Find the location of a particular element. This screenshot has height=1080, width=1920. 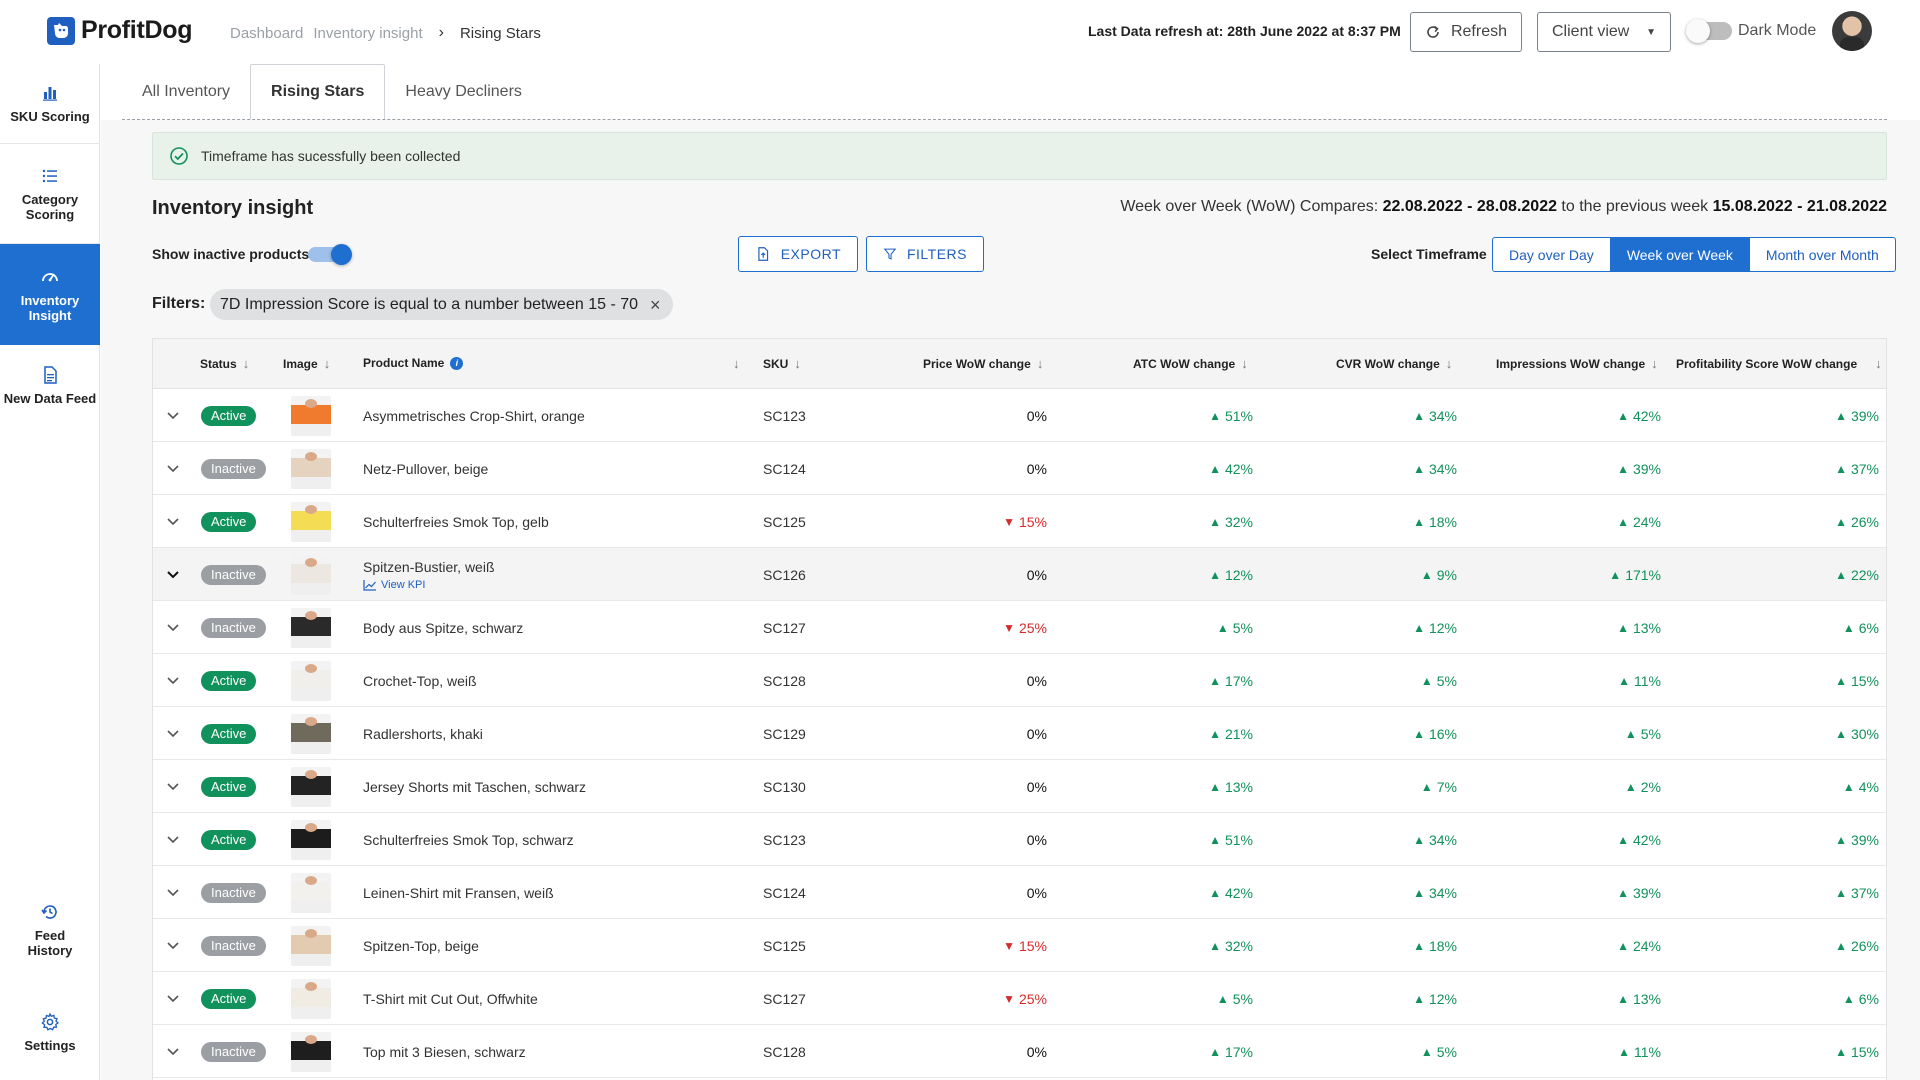

status-label: Inactive is located at coordinates (233, 1051).